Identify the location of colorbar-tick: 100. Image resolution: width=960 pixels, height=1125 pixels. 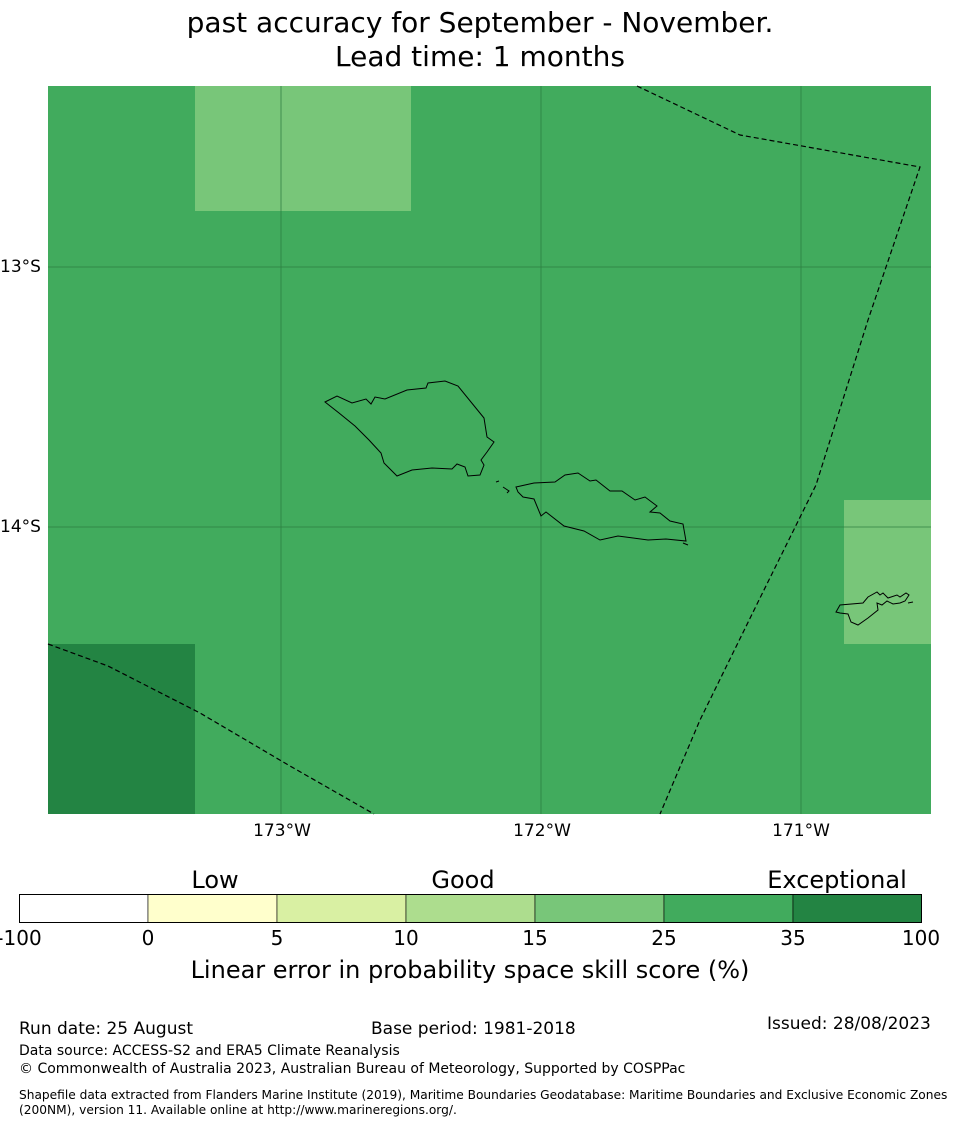
(921, 938).